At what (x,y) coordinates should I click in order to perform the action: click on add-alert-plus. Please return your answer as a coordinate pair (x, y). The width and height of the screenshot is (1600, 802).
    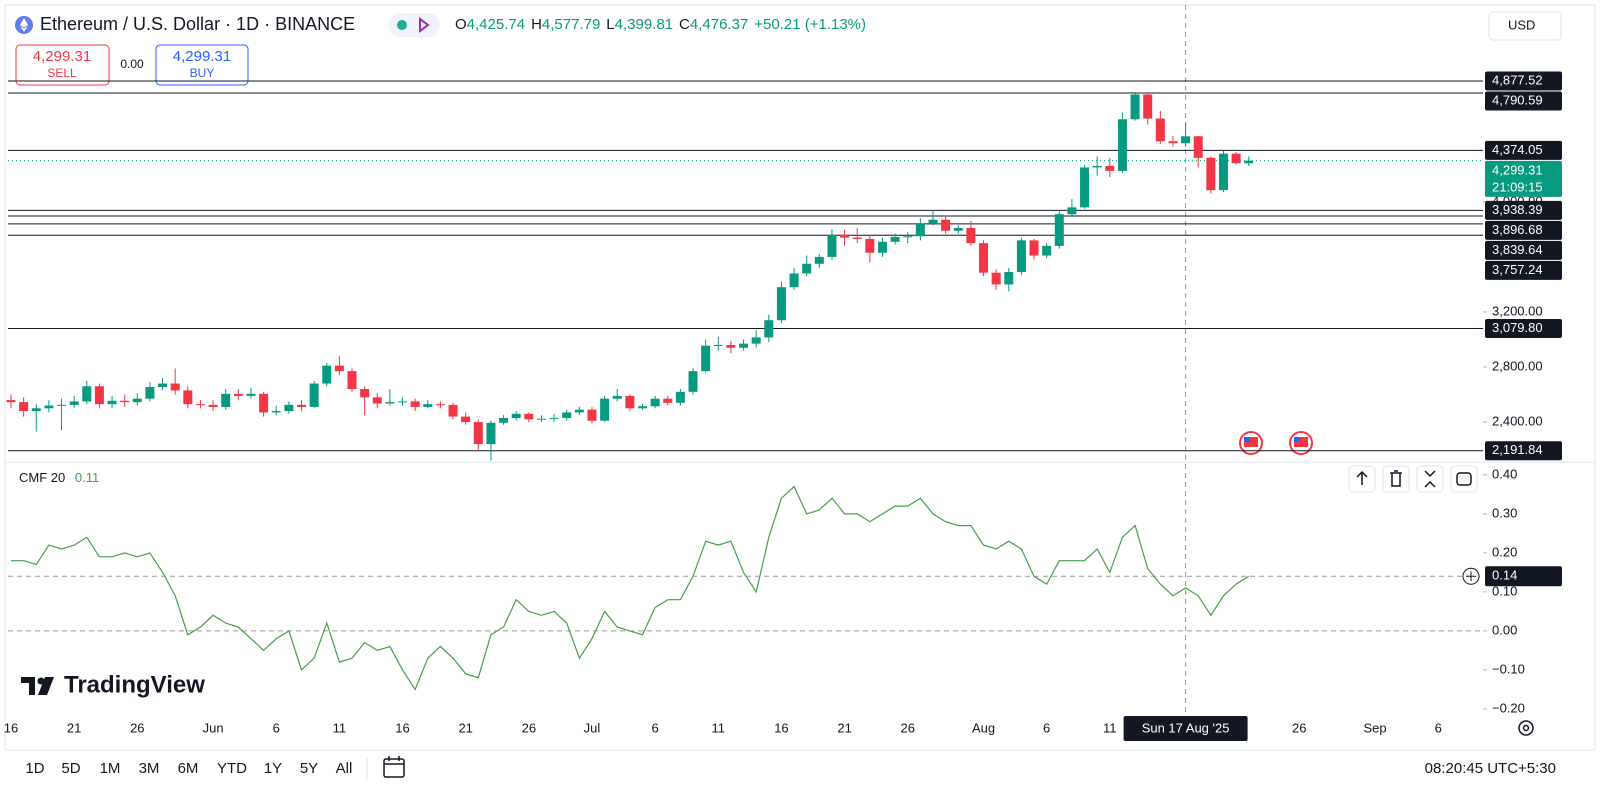
    Looking at the image, I should click on (1471, 576).